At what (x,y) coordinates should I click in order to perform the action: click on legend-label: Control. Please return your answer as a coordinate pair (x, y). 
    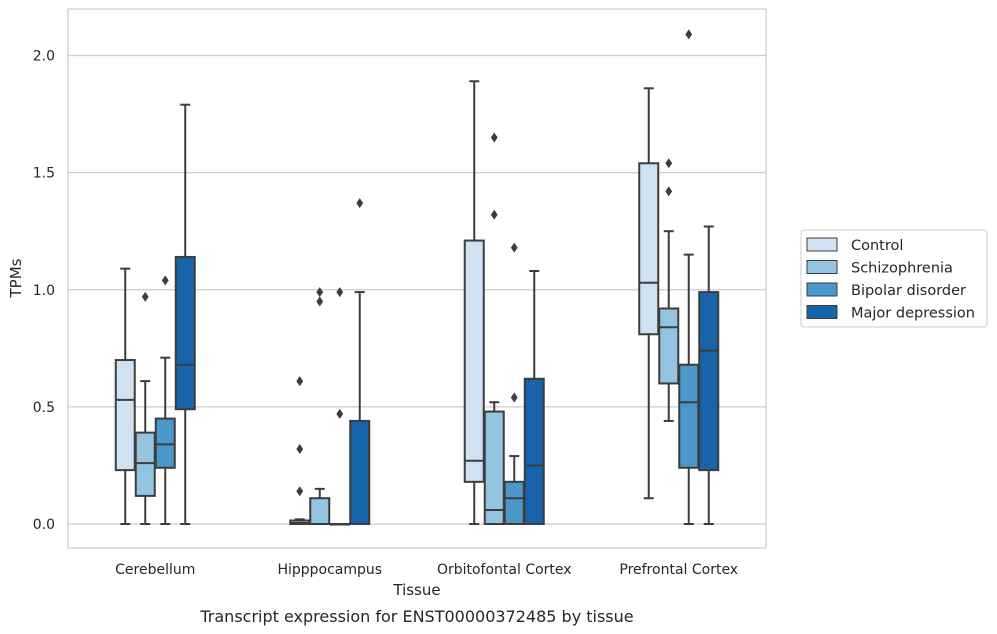
    Looking at the image, I should click on (877, 246).